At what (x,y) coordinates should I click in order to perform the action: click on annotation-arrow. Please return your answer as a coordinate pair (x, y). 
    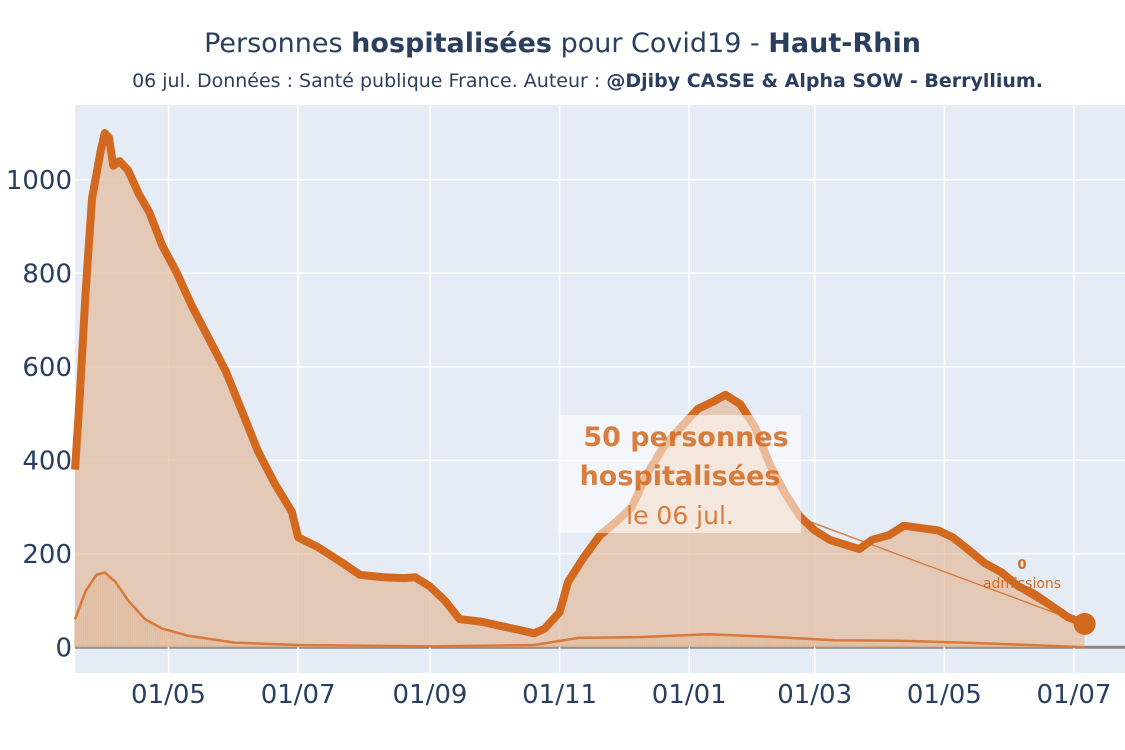
    Looking at the image, I should click on (942, 571).